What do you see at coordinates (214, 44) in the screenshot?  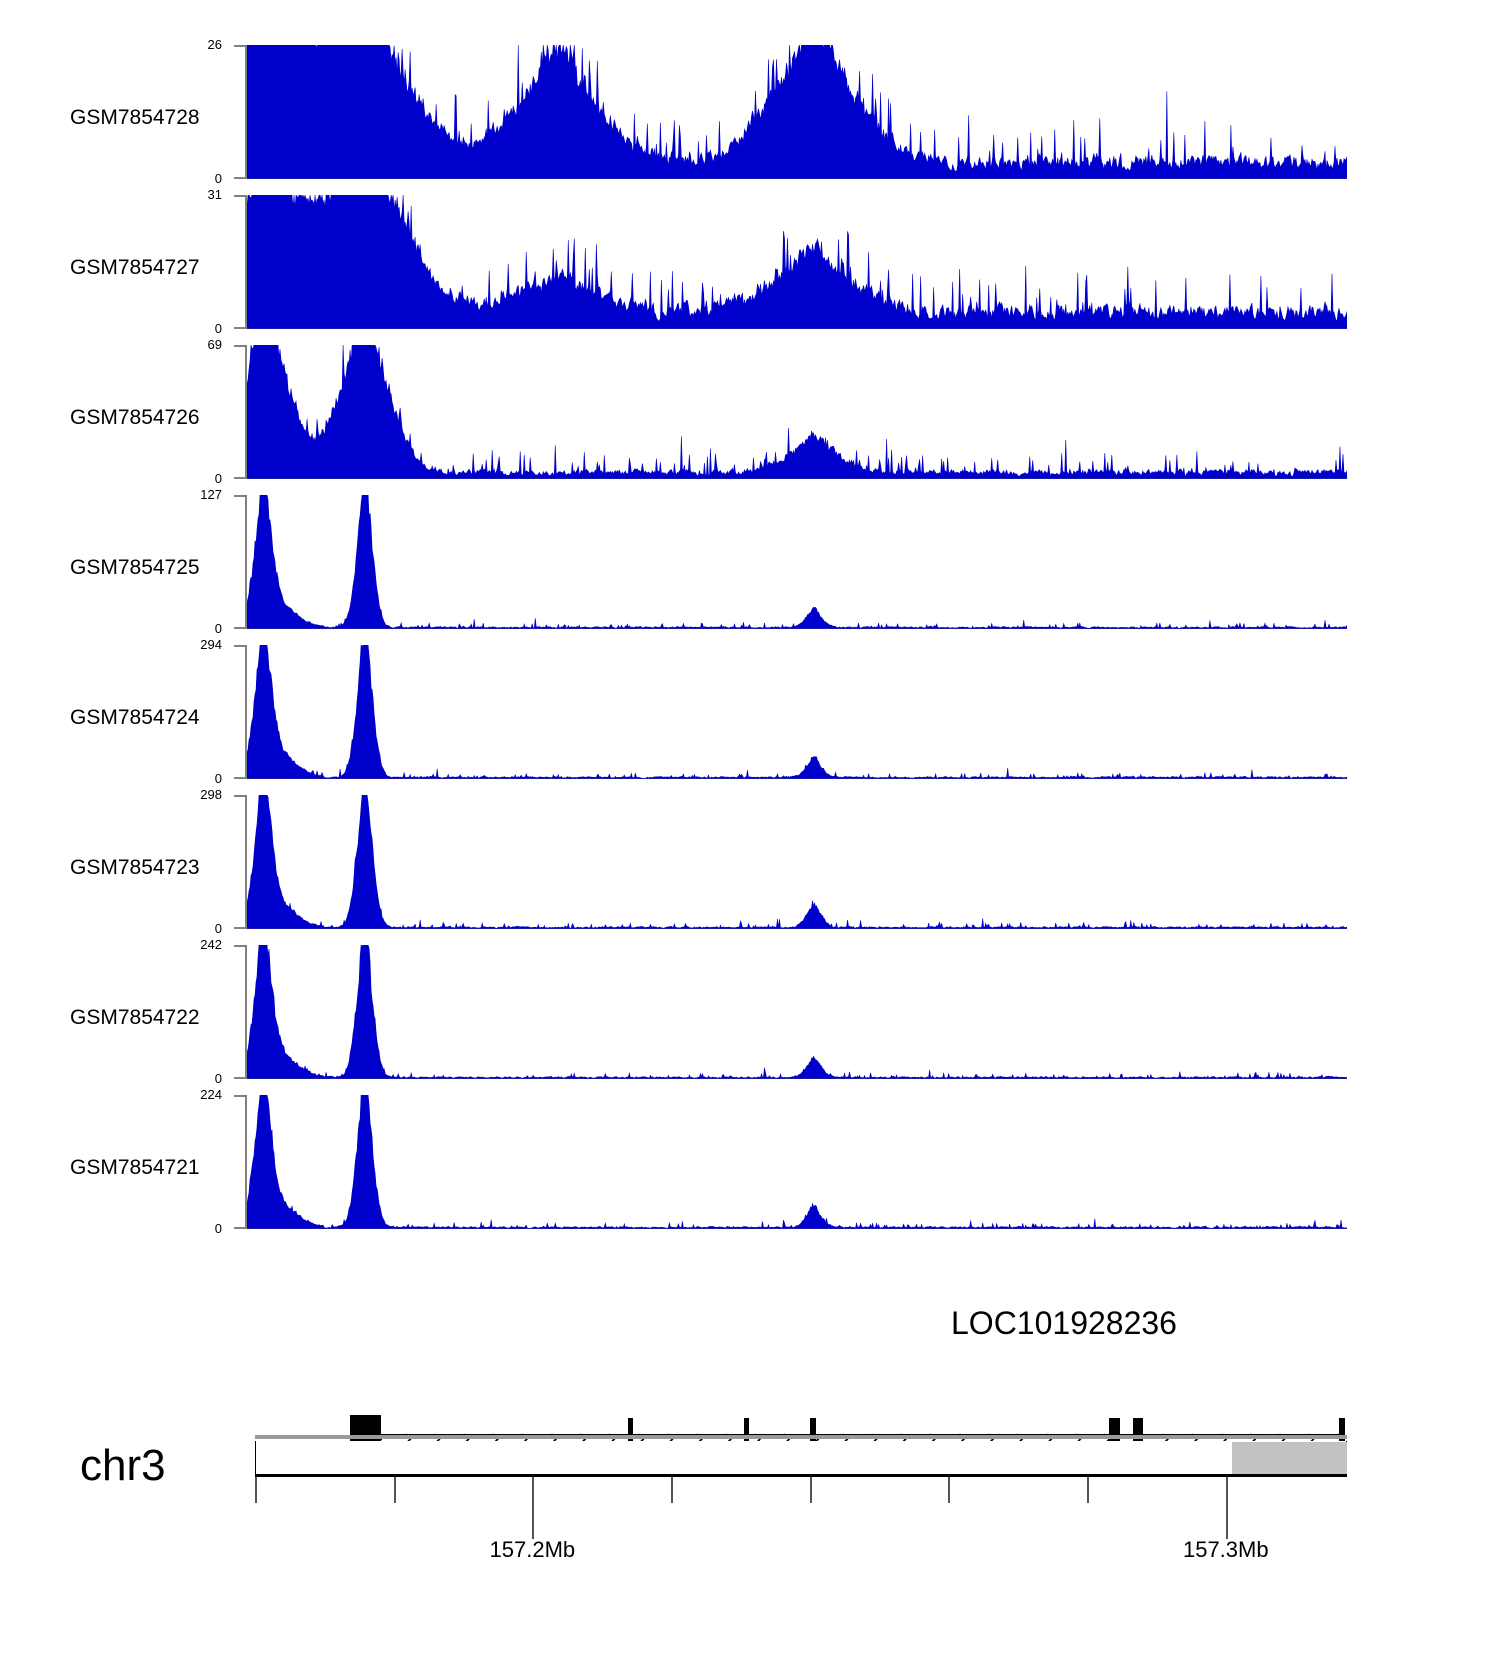 I see `axis-max-label: 26` at bounding box center [214, 44].